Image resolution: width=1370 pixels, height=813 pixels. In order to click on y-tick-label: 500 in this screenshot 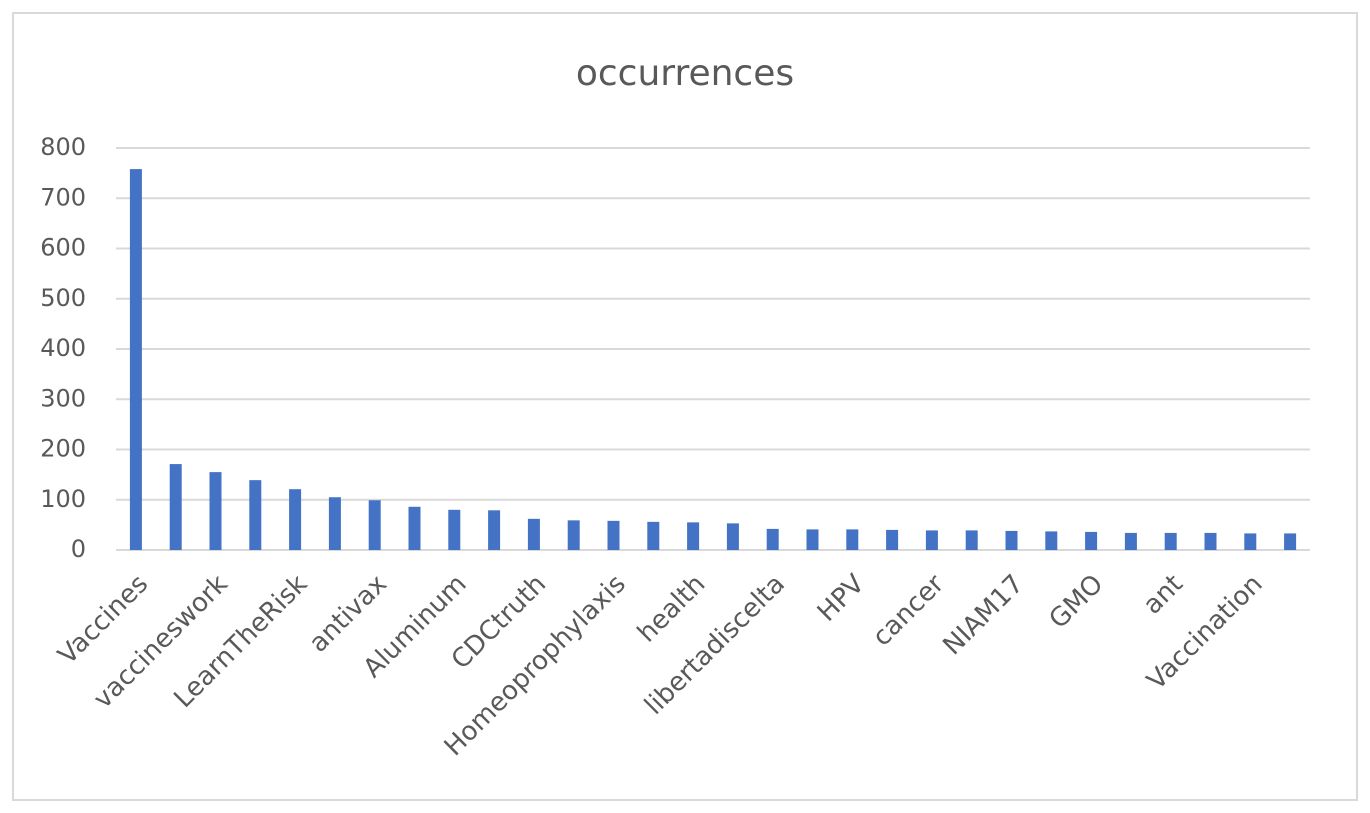, I will do `click(63, 298)`.